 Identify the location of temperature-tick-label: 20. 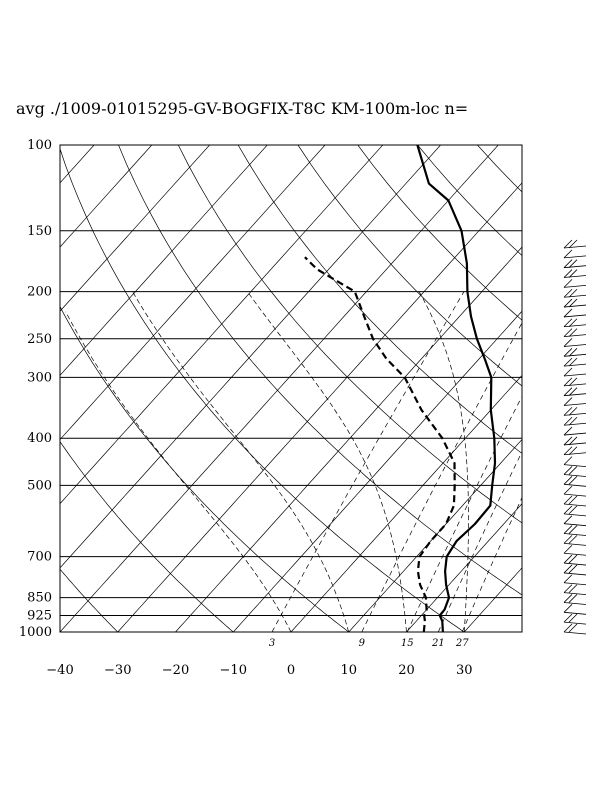
(406, 670).